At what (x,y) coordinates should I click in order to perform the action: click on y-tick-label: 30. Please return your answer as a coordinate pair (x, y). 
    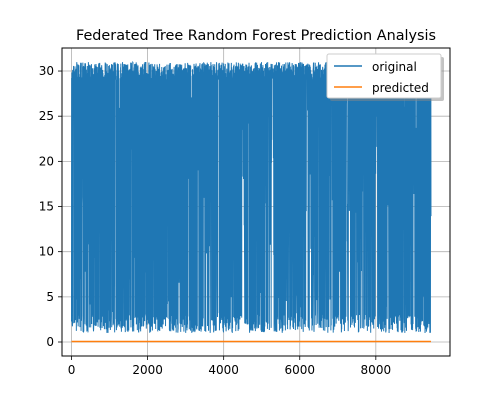
    Looking at the image, I should click on (46, 71).